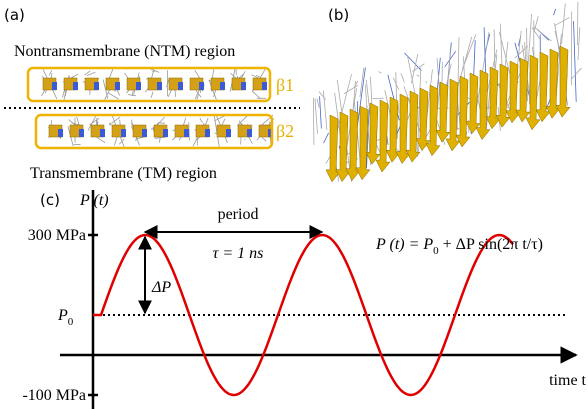 This screenshot has width=588, height=409. Describe the element at coordinates (62, 315) in the screenshot. I see `p0-symbol: P` at that location.